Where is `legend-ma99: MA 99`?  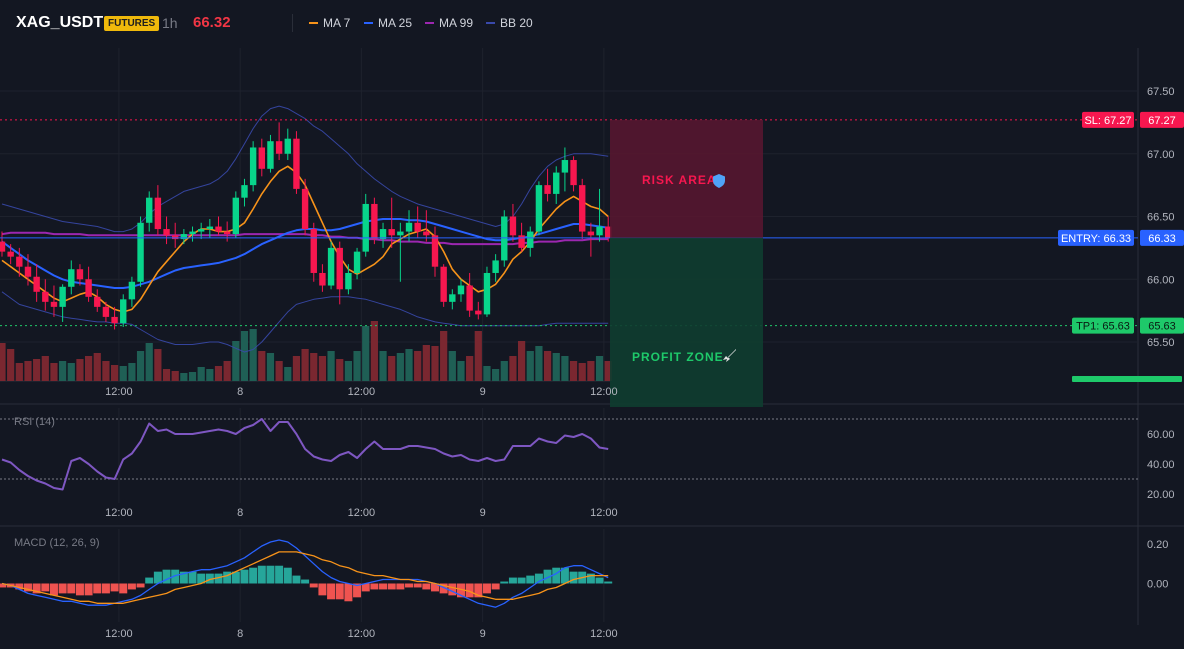 legend-ma99: MA 99 is located at coordinates (449, 23).